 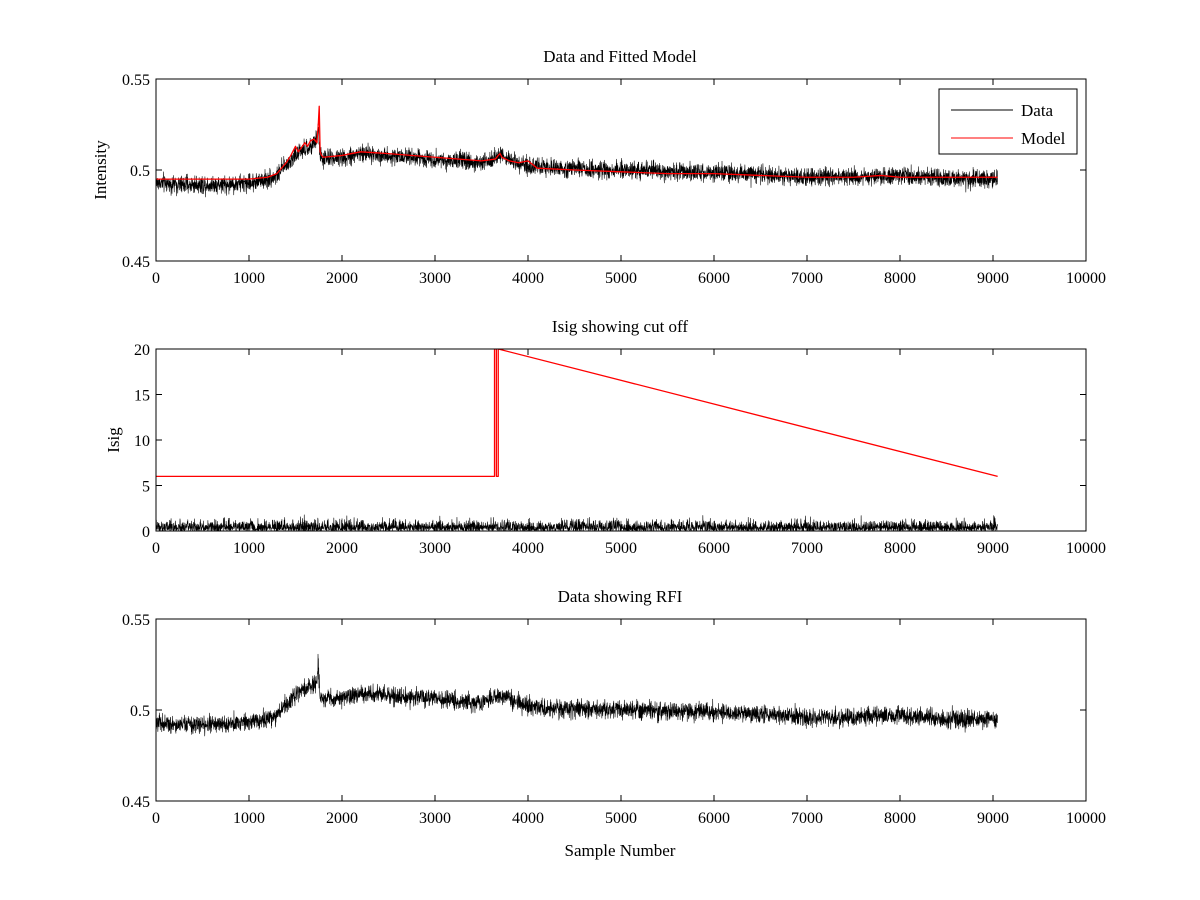 What do you see at coordinates (140, 711) in the screenshot?
I see `panel3-ytick-label: 0.5` at bounding box center [140, 711].